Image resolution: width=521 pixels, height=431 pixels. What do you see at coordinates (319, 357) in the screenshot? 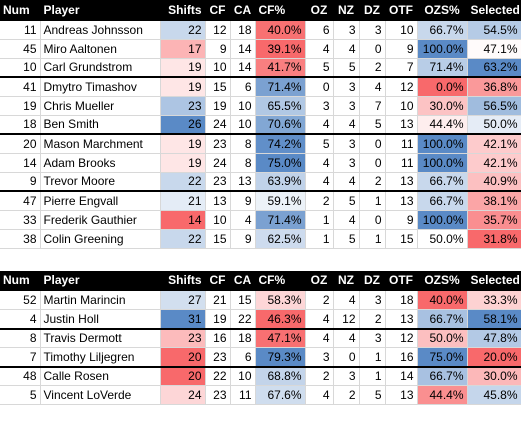
I see `cell-oz: 3` at bounding box center [319, 357].